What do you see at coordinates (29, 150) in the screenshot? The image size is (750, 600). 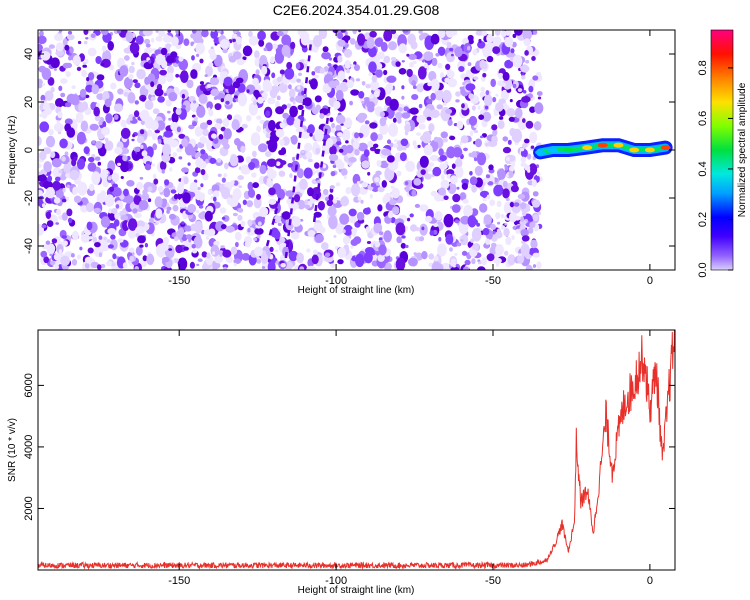 I see `y-tick-label: 0` at bounding box center [29, 150].